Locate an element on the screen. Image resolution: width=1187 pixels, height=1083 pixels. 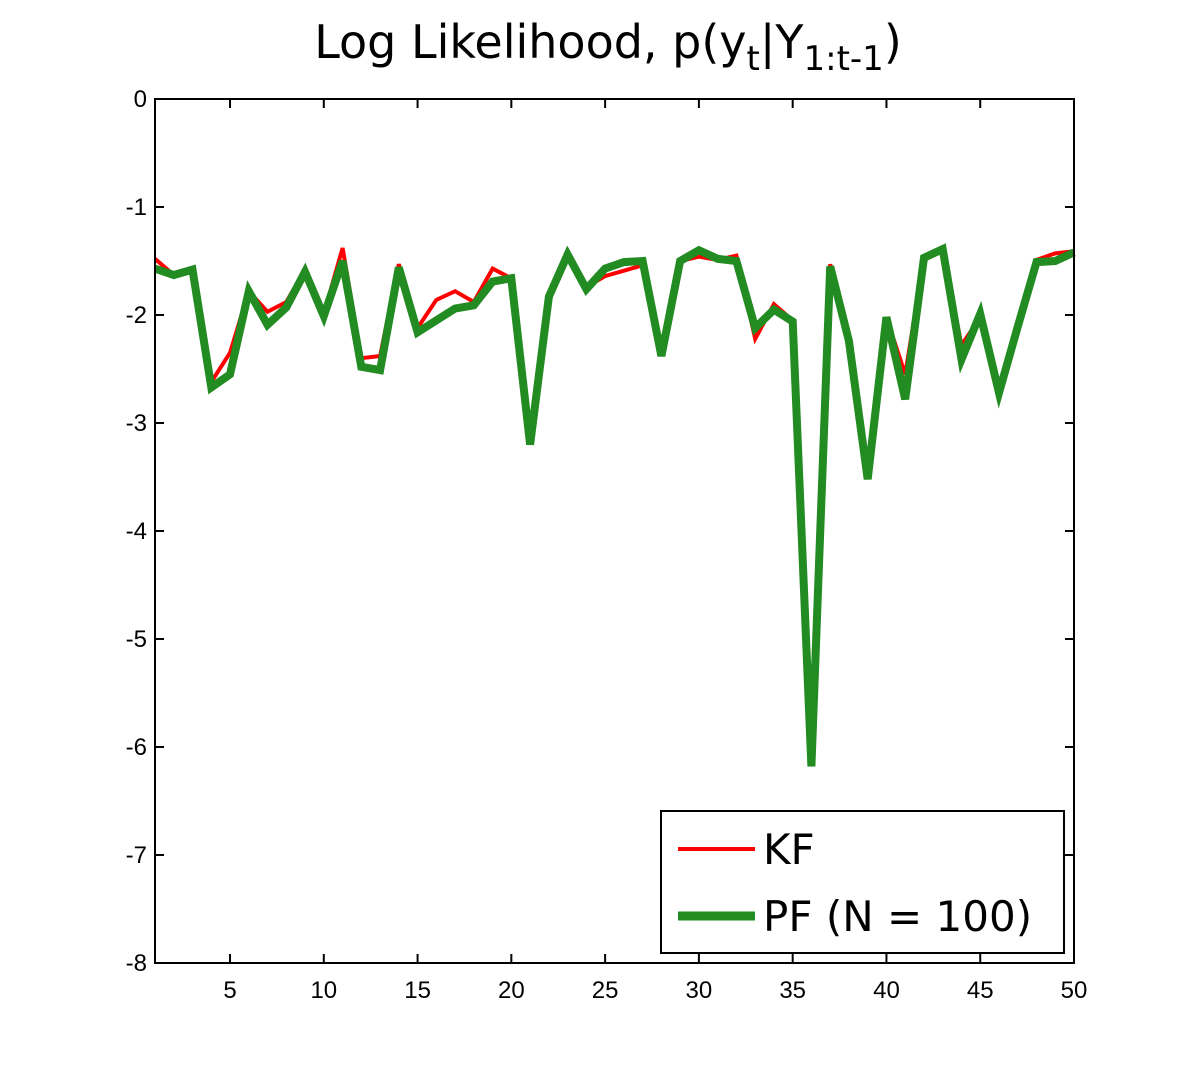
legend: KF PF (N = 100) is located at coordinates (862, 882).